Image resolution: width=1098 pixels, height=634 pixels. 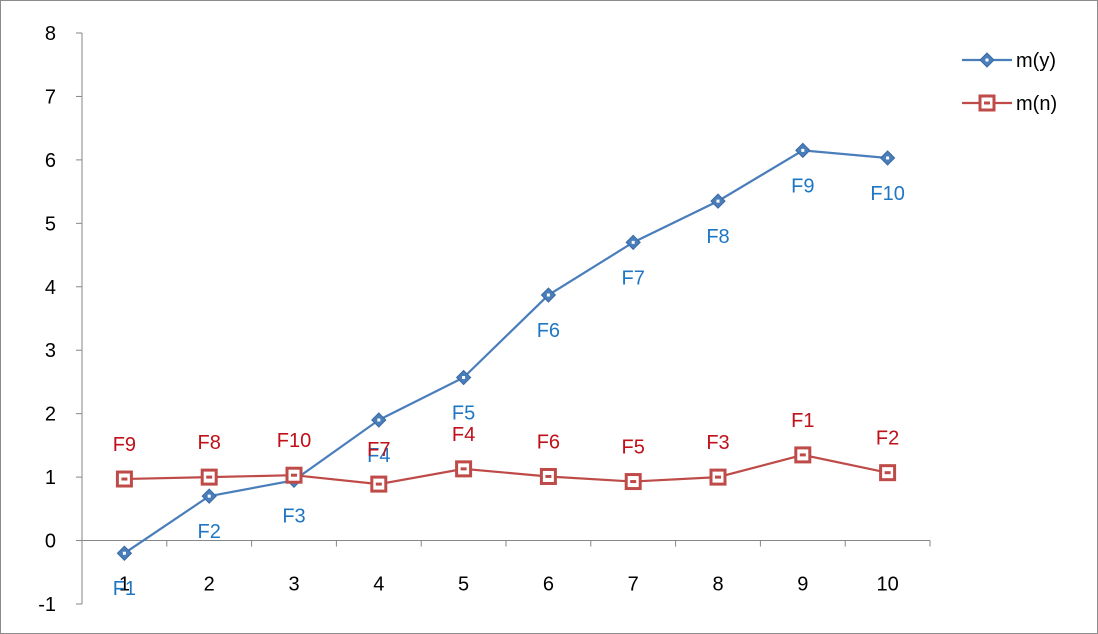 I want to click on x-tick-label: 5, so click(x=463, y=585).